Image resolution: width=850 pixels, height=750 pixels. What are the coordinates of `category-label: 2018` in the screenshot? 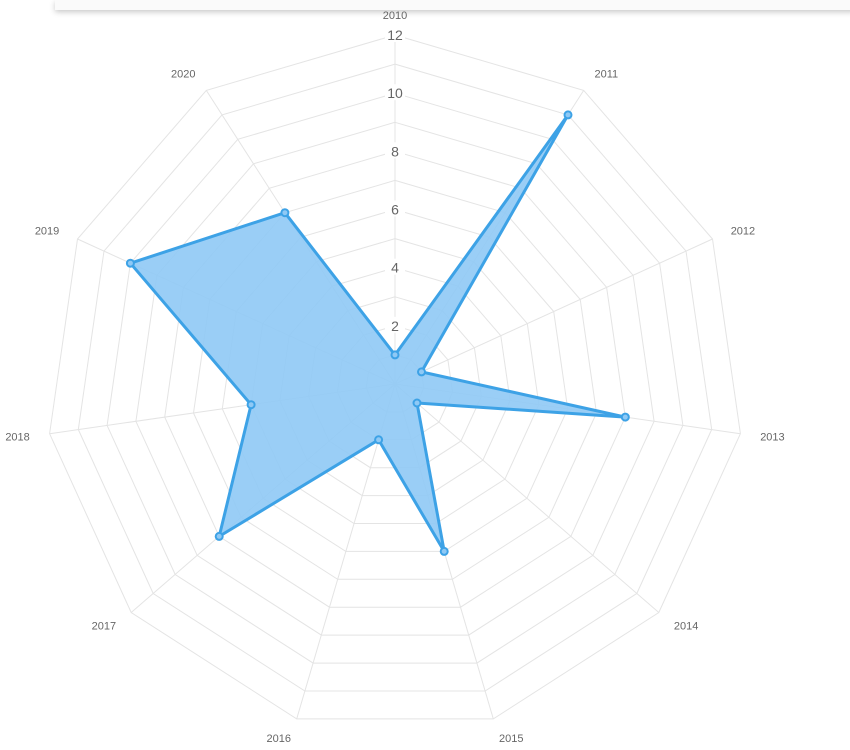 It's located at (17, 438).